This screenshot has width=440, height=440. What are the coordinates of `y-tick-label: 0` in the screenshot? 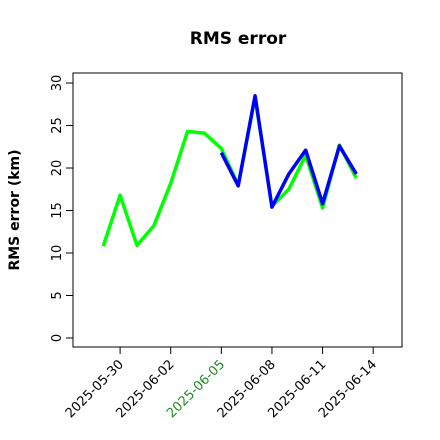 It's located at (57, 338).